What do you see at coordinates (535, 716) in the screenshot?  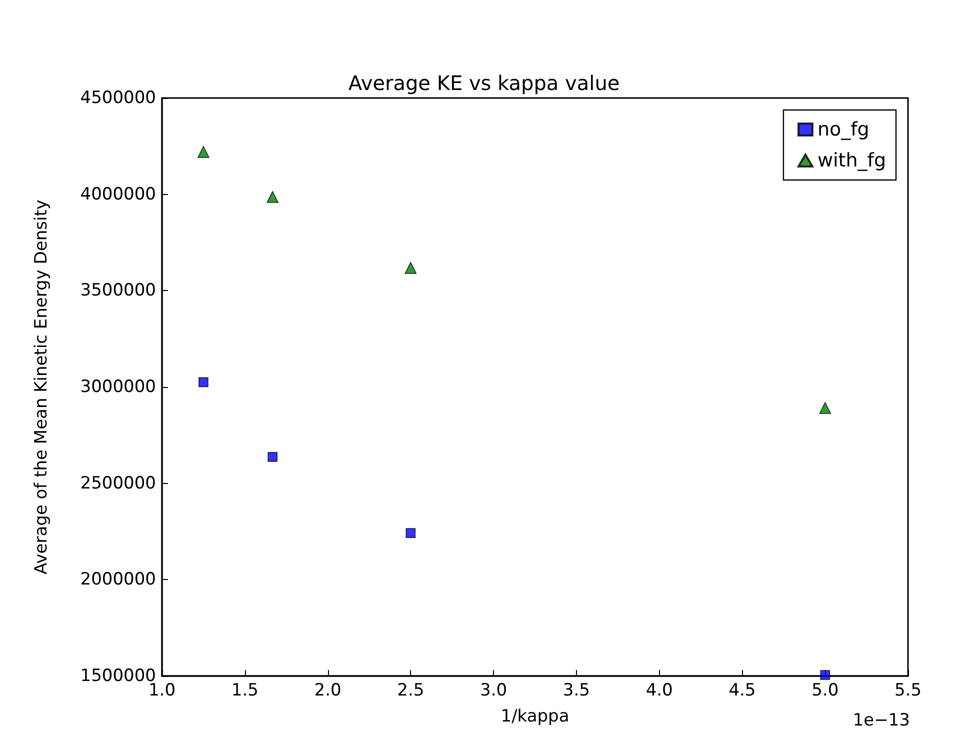 I see `x-axis-title: 1/kappa` at bounding box center [535, 716].